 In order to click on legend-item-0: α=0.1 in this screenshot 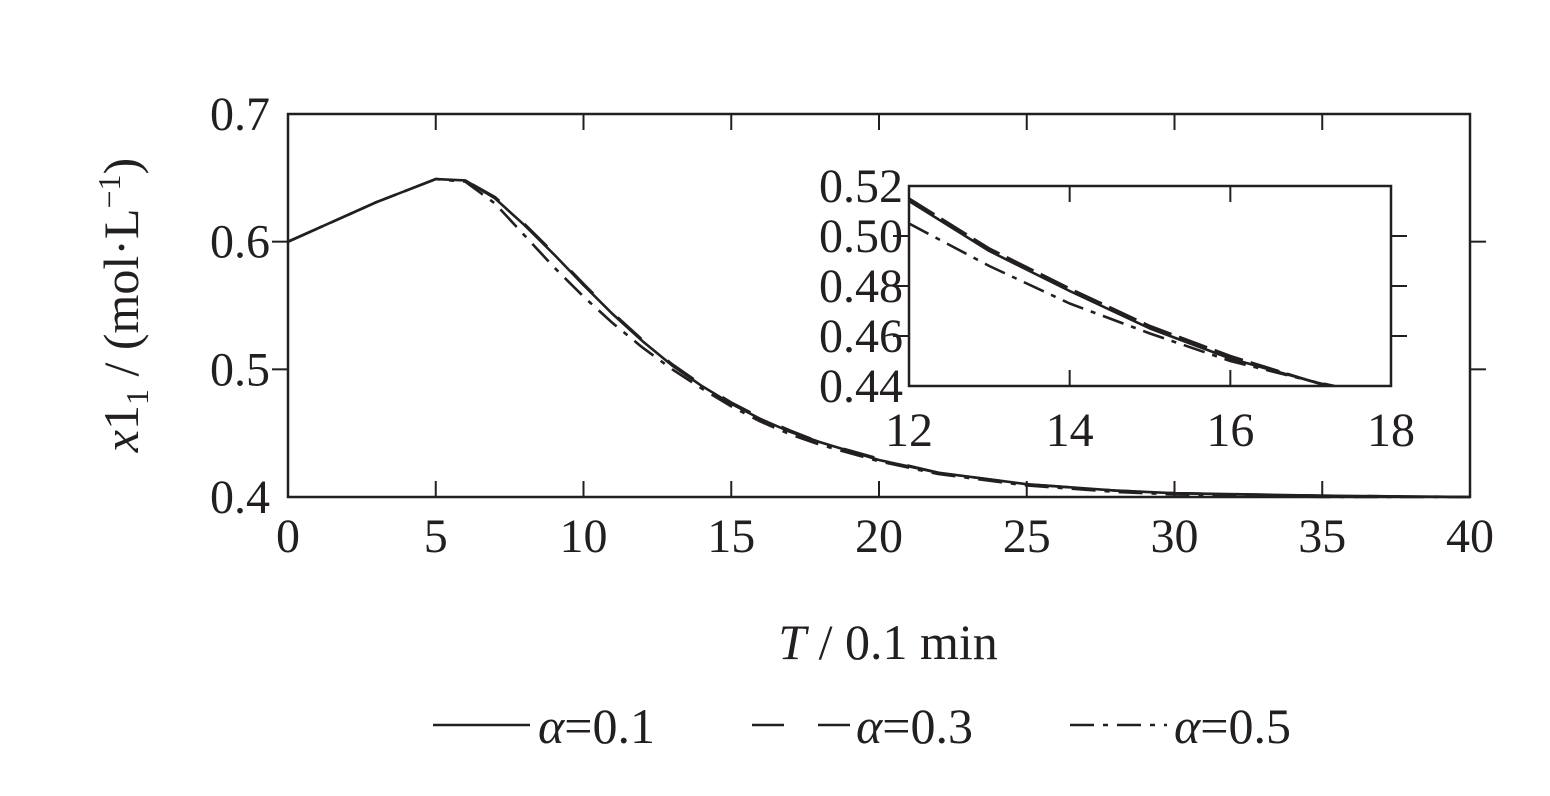, I will do `click(544, 726)`.